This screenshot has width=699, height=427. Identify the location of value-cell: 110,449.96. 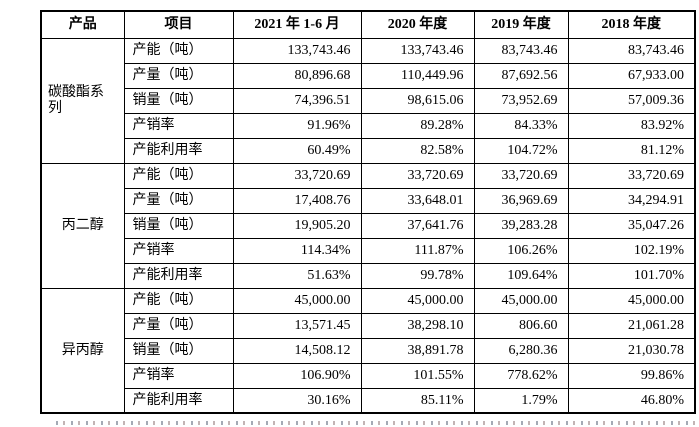
(417, 75).